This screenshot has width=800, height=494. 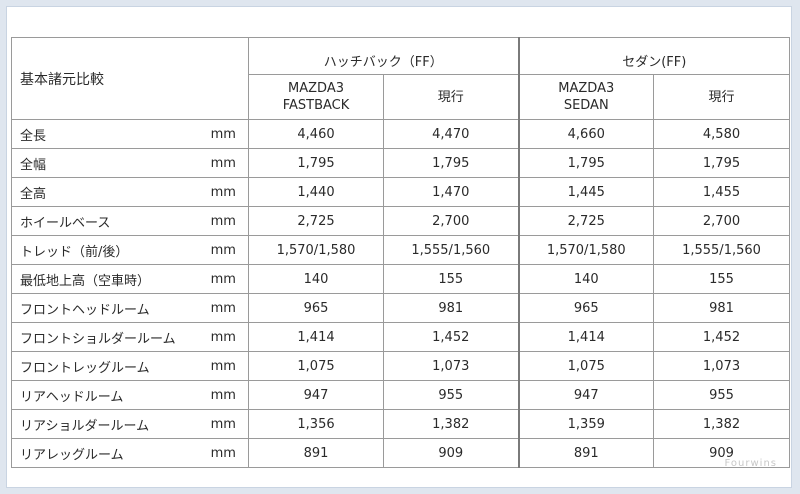 What do you see at coordinates (586, 105) in the screenshot?
I see `subheader-line: SEDAN` at bounding box center [586, 105].